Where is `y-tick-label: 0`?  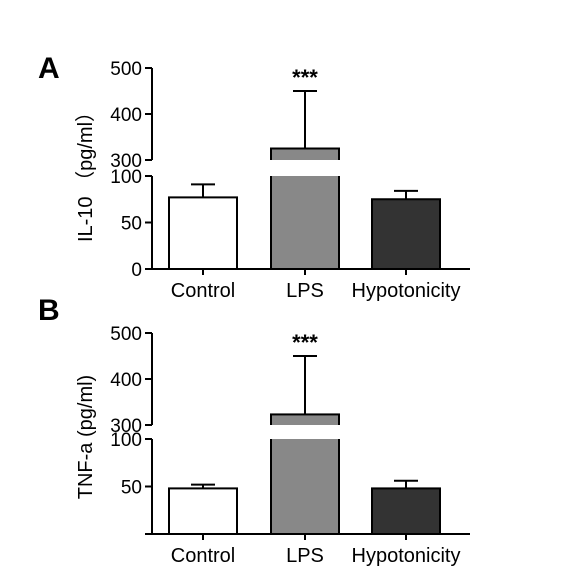 y-tick-label: 0 is located at coordinates (136, 270).